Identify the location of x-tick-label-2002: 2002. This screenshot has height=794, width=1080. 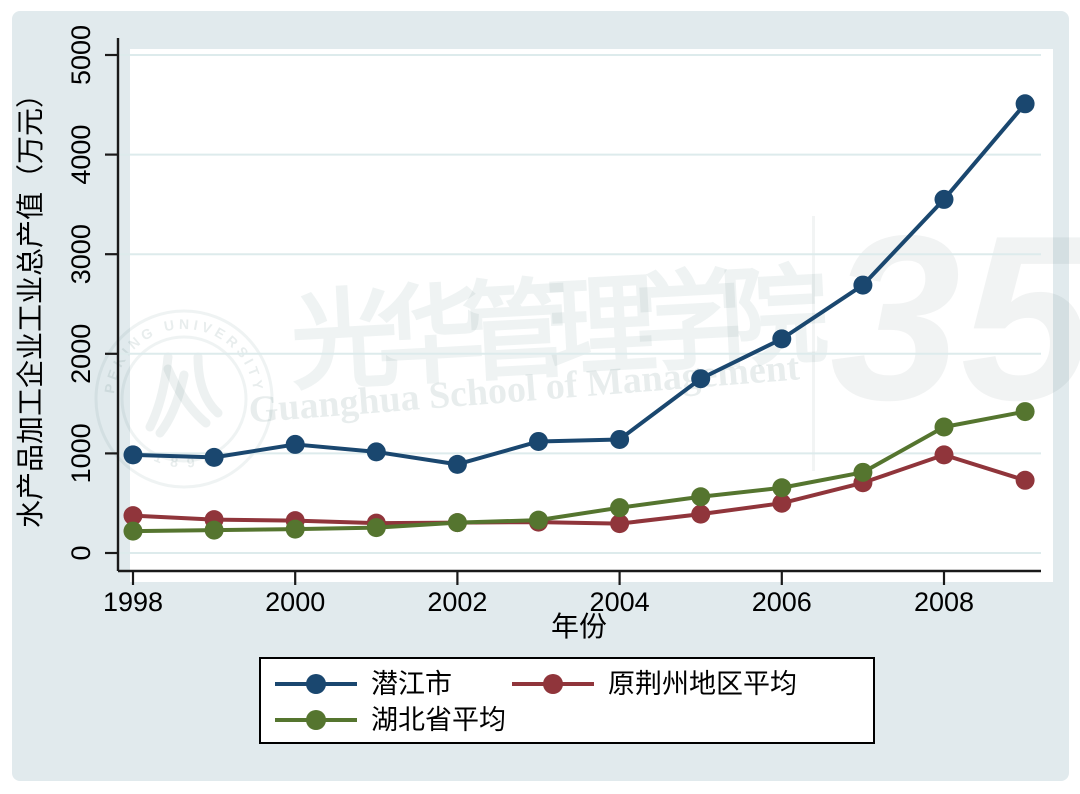
(457, 602).